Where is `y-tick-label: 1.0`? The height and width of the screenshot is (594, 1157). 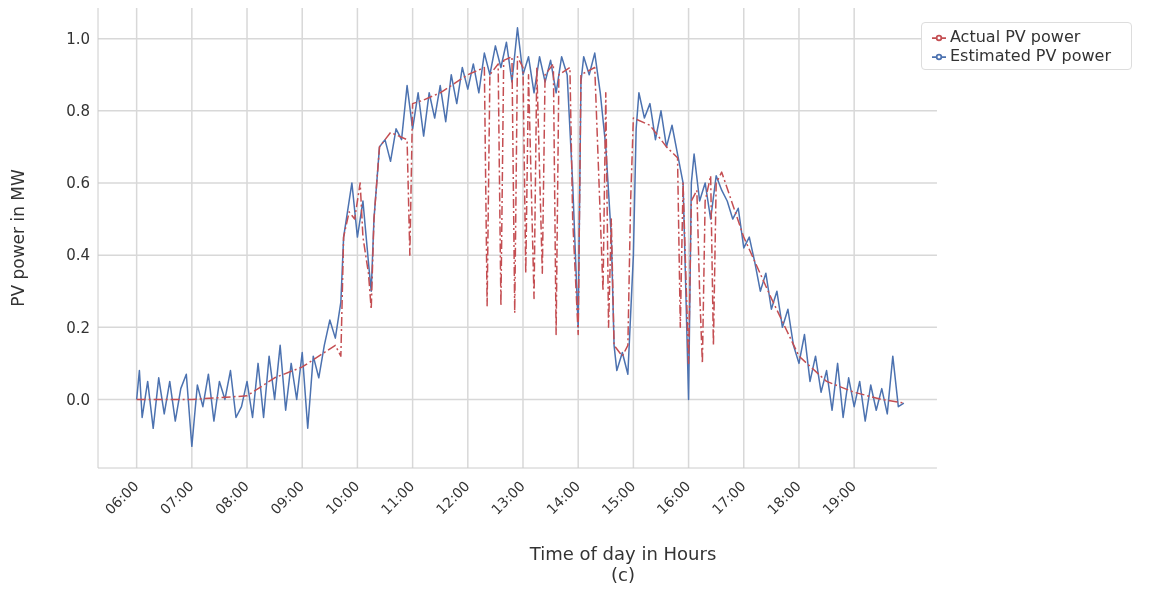 y-tick-label: 1.0 is located at coordinates (78, 38).